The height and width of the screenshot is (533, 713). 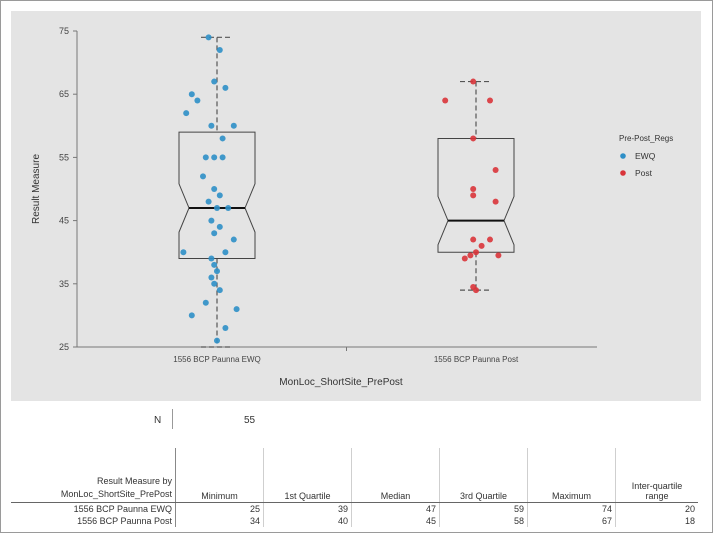 What do you see at coordinates (483, 508) in the screenshot?
I see `table-cell: 59` at bounding box center [483, 508].